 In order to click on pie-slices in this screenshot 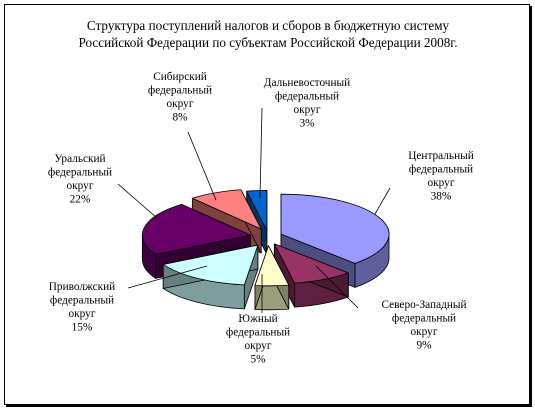, I will do `click(265, 250)`.